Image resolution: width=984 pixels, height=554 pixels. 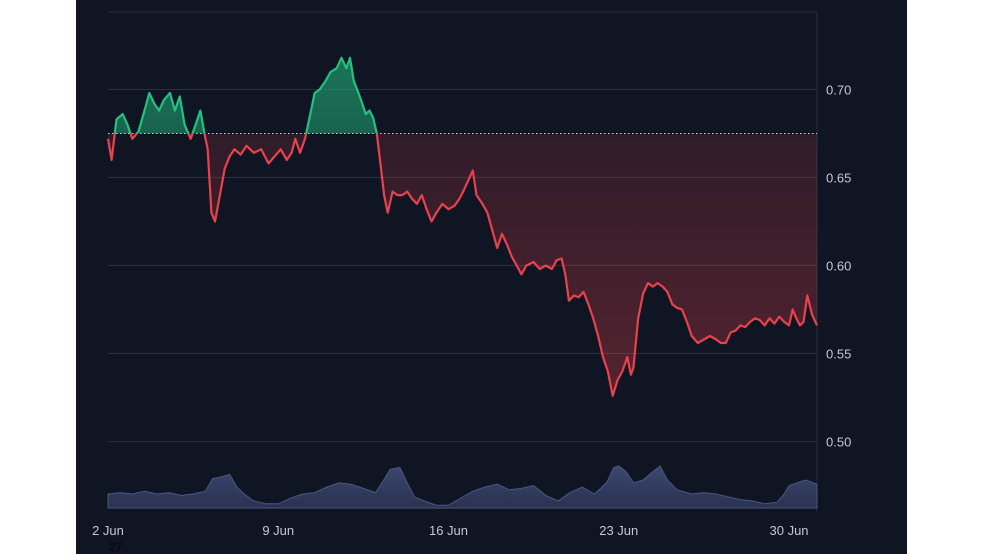 I want to click on x-tick-label-3: 23 Jun, so click(x=618, y=530).